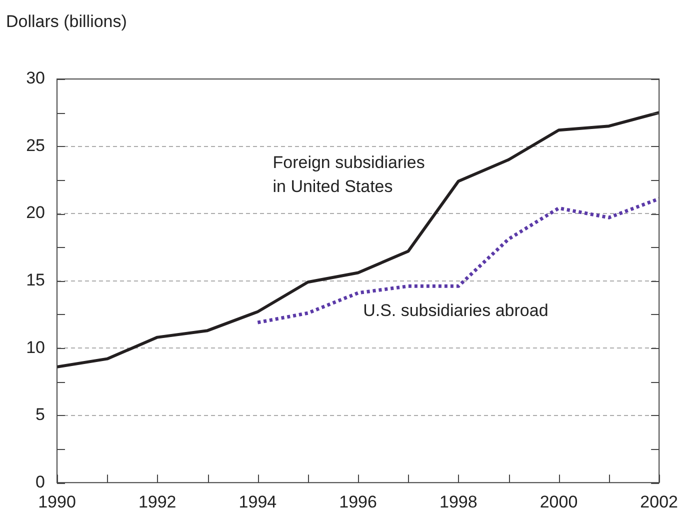 The image size is (688, 531). I want to click on x-tick-label: 1992, so click(157, 502).